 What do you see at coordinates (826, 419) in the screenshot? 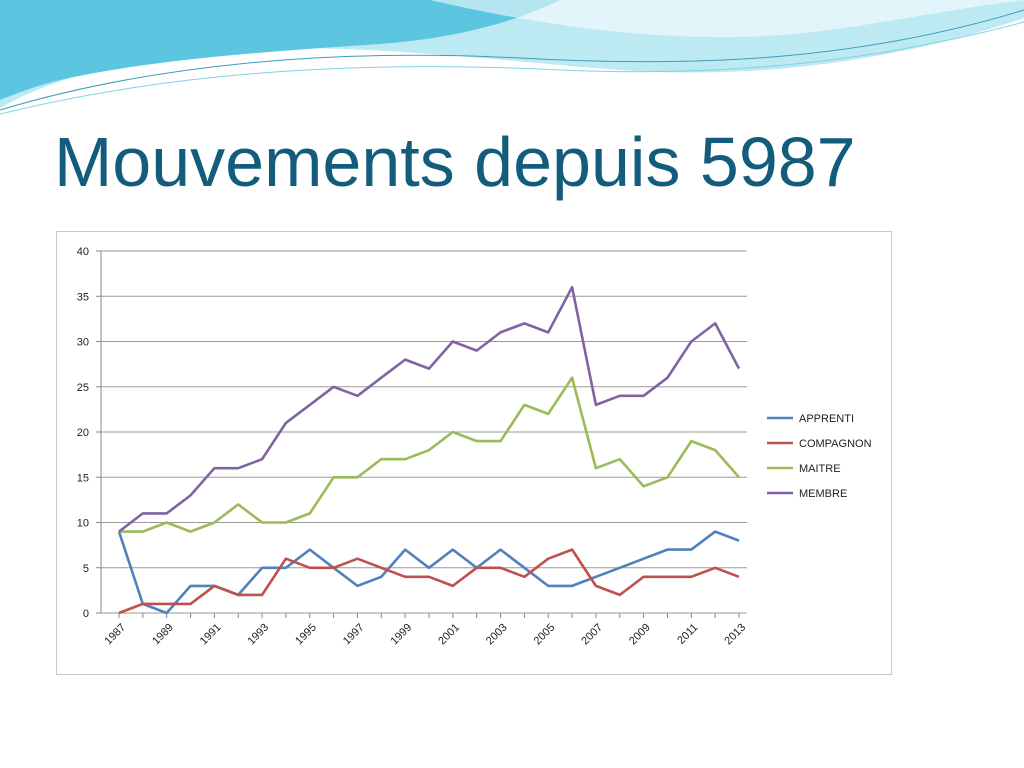
I see `legend-label-apprenti: APPRENTI` at bounding box center [826, 419].